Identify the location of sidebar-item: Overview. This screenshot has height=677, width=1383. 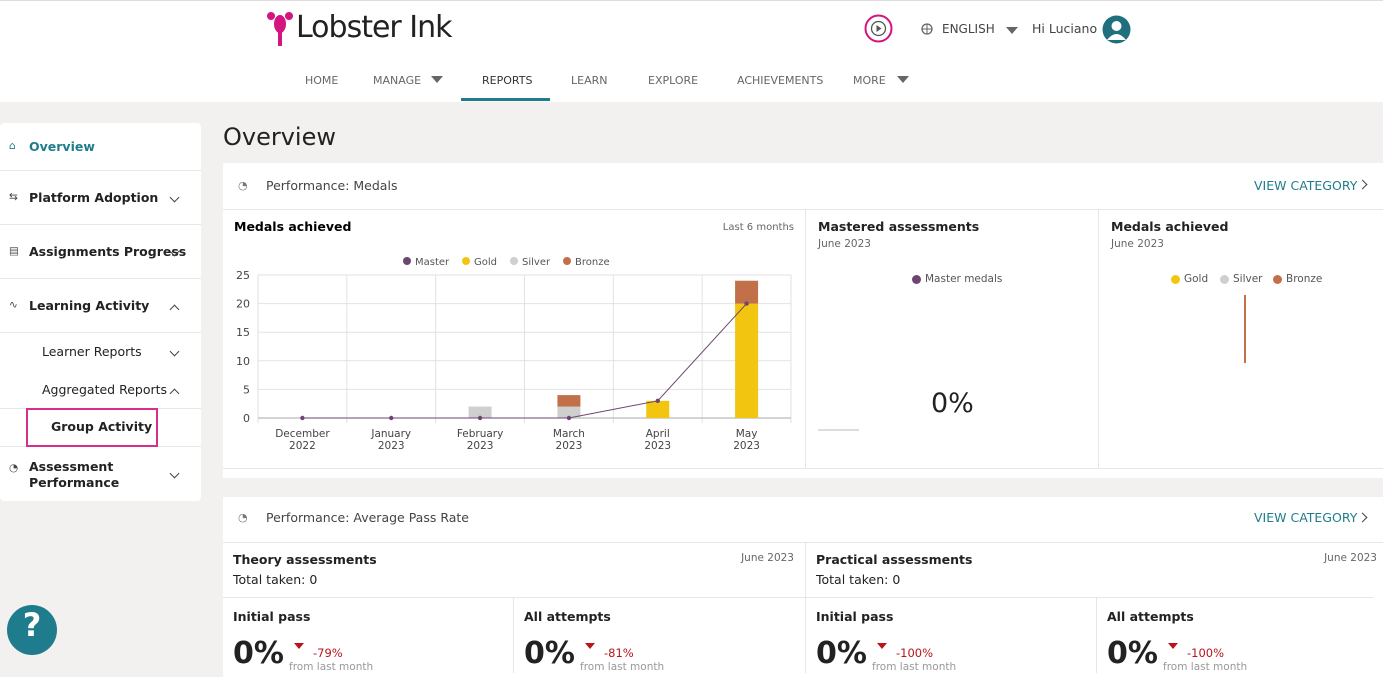
(62, 146).